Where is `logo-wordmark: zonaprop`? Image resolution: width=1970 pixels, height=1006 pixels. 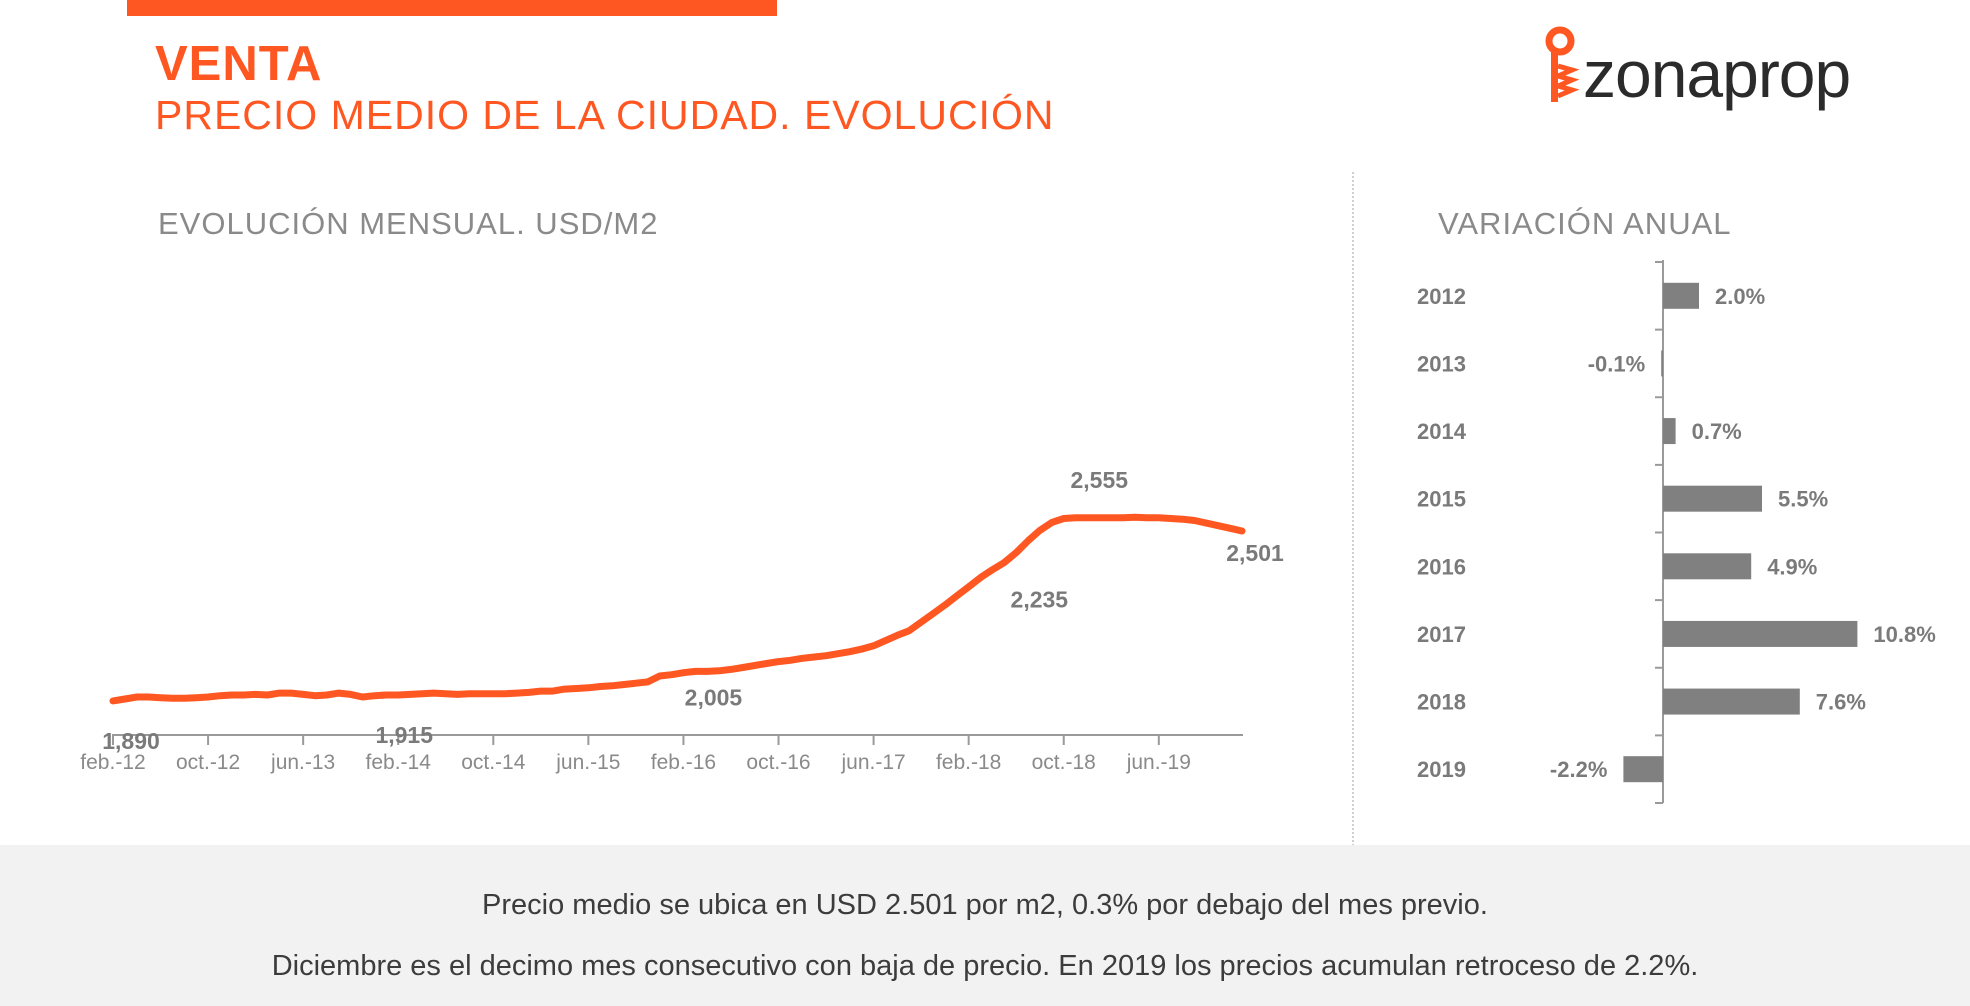
logo-wordmark: zonaprop is located at coordinates (1717, 74).